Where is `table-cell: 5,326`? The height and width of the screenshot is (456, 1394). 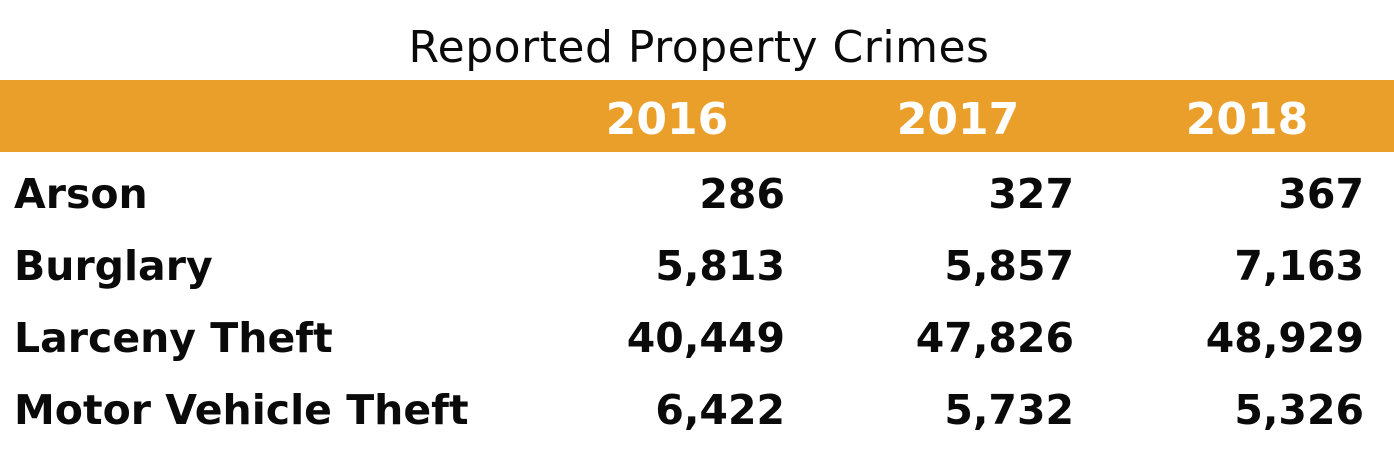 table-cell: 5,326 is located at coordinates (1299, 410).